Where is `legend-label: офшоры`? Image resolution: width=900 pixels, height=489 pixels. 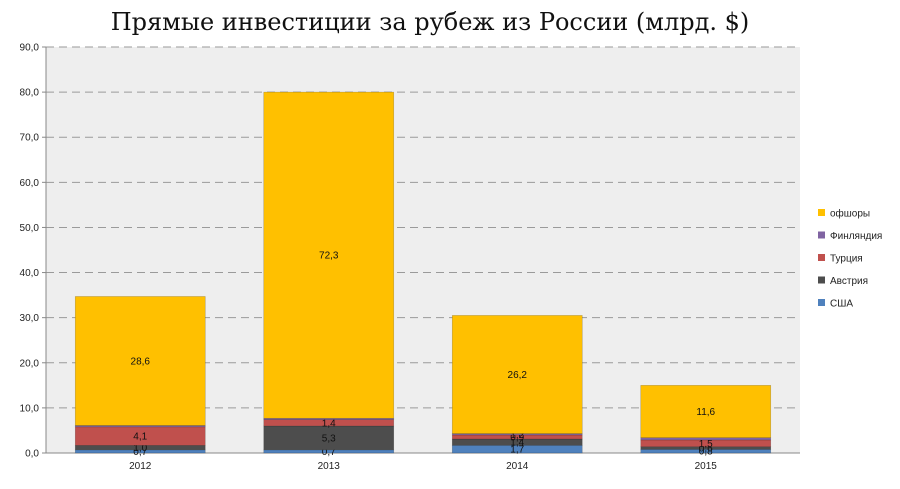
legend-label: офшоры is located at coordinates (850, 214).